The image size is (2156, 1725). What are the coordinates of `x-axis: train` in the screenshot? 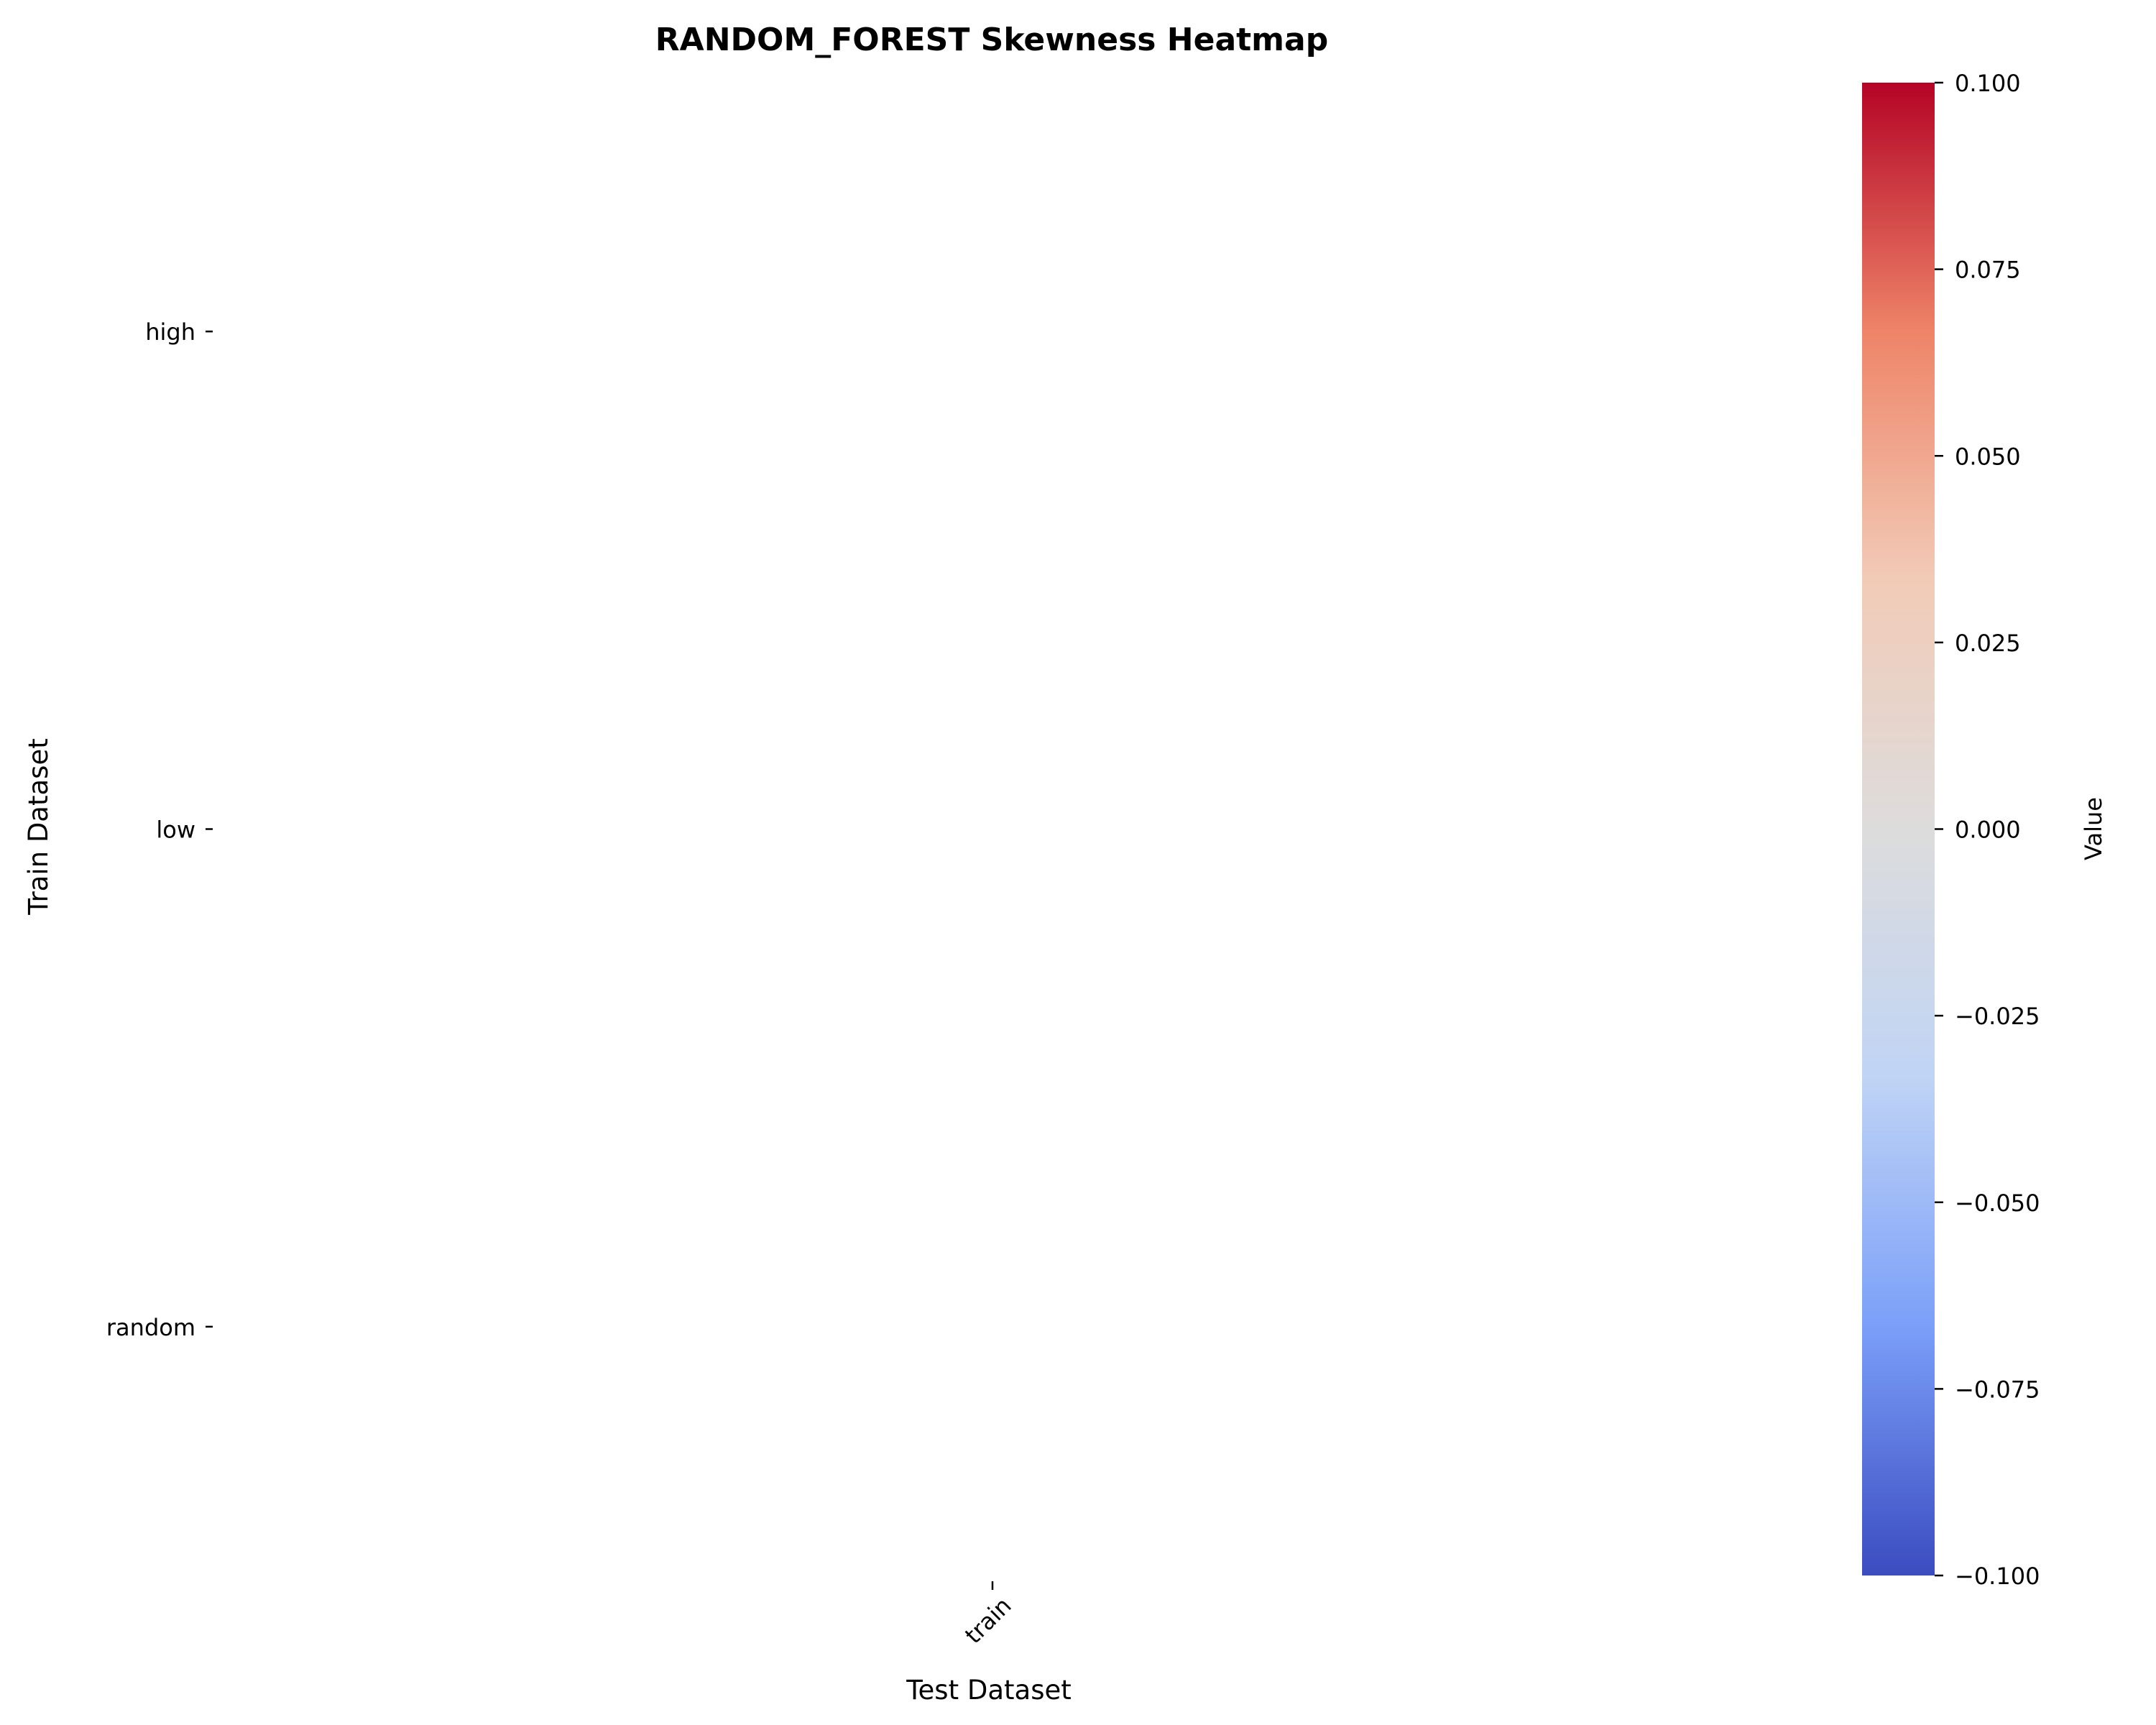 It's located at (988, 1615).